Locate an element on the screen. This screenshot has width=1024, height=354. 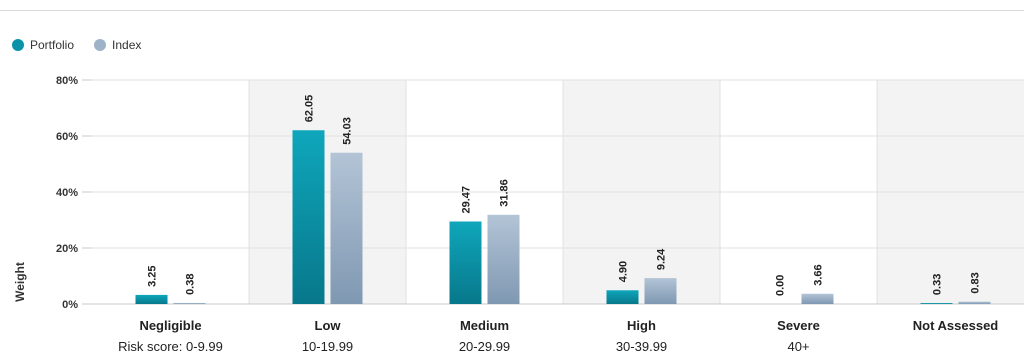
data-label-portfolio: 62.05 is located at coordinates (310, 109).